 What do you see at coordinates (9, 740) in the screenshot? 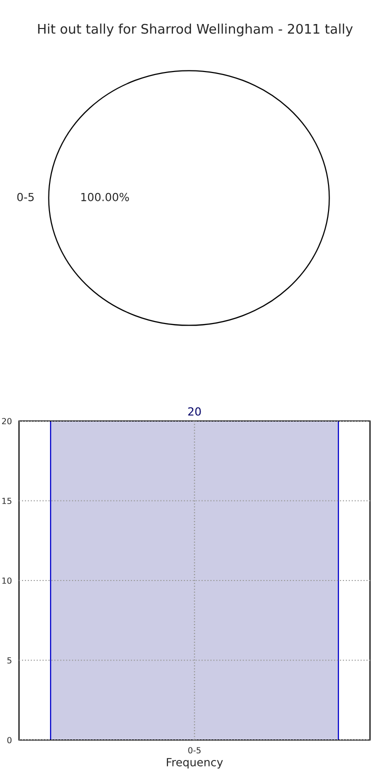
I see `y-tick-label: 0` at bounding box center [9, 740].